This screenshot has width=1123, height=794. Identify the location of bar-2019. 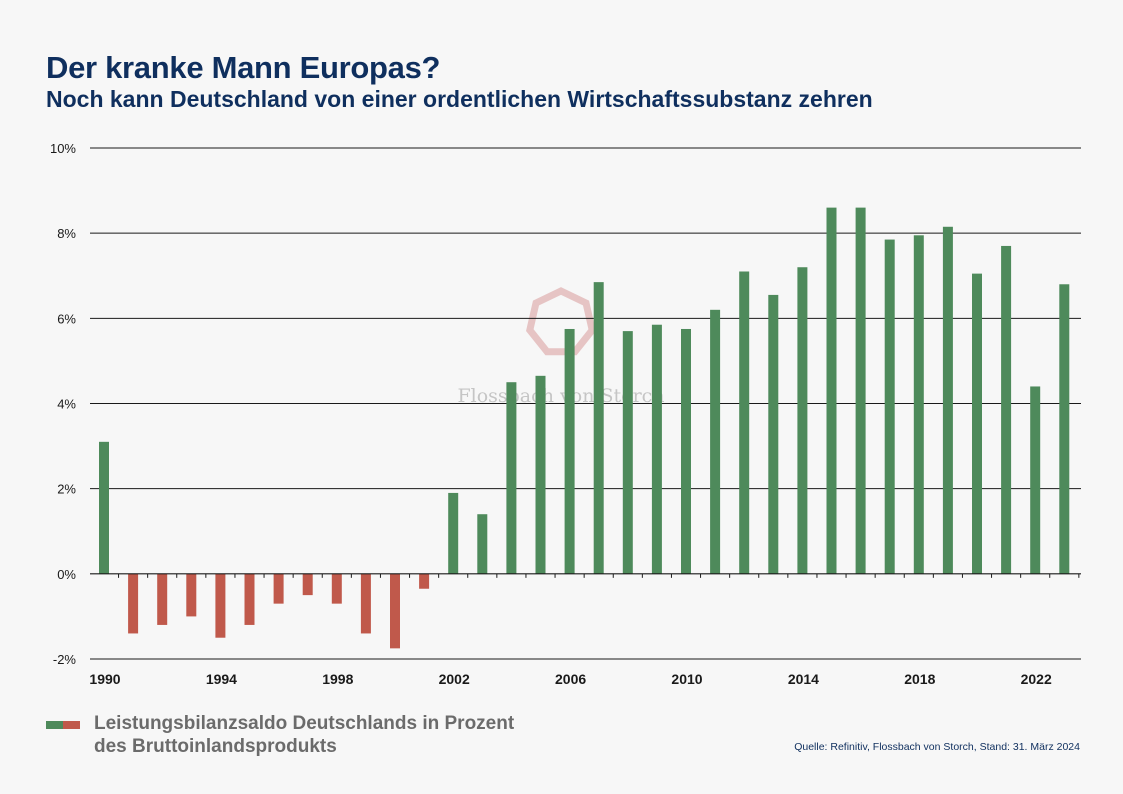
(947, 400).